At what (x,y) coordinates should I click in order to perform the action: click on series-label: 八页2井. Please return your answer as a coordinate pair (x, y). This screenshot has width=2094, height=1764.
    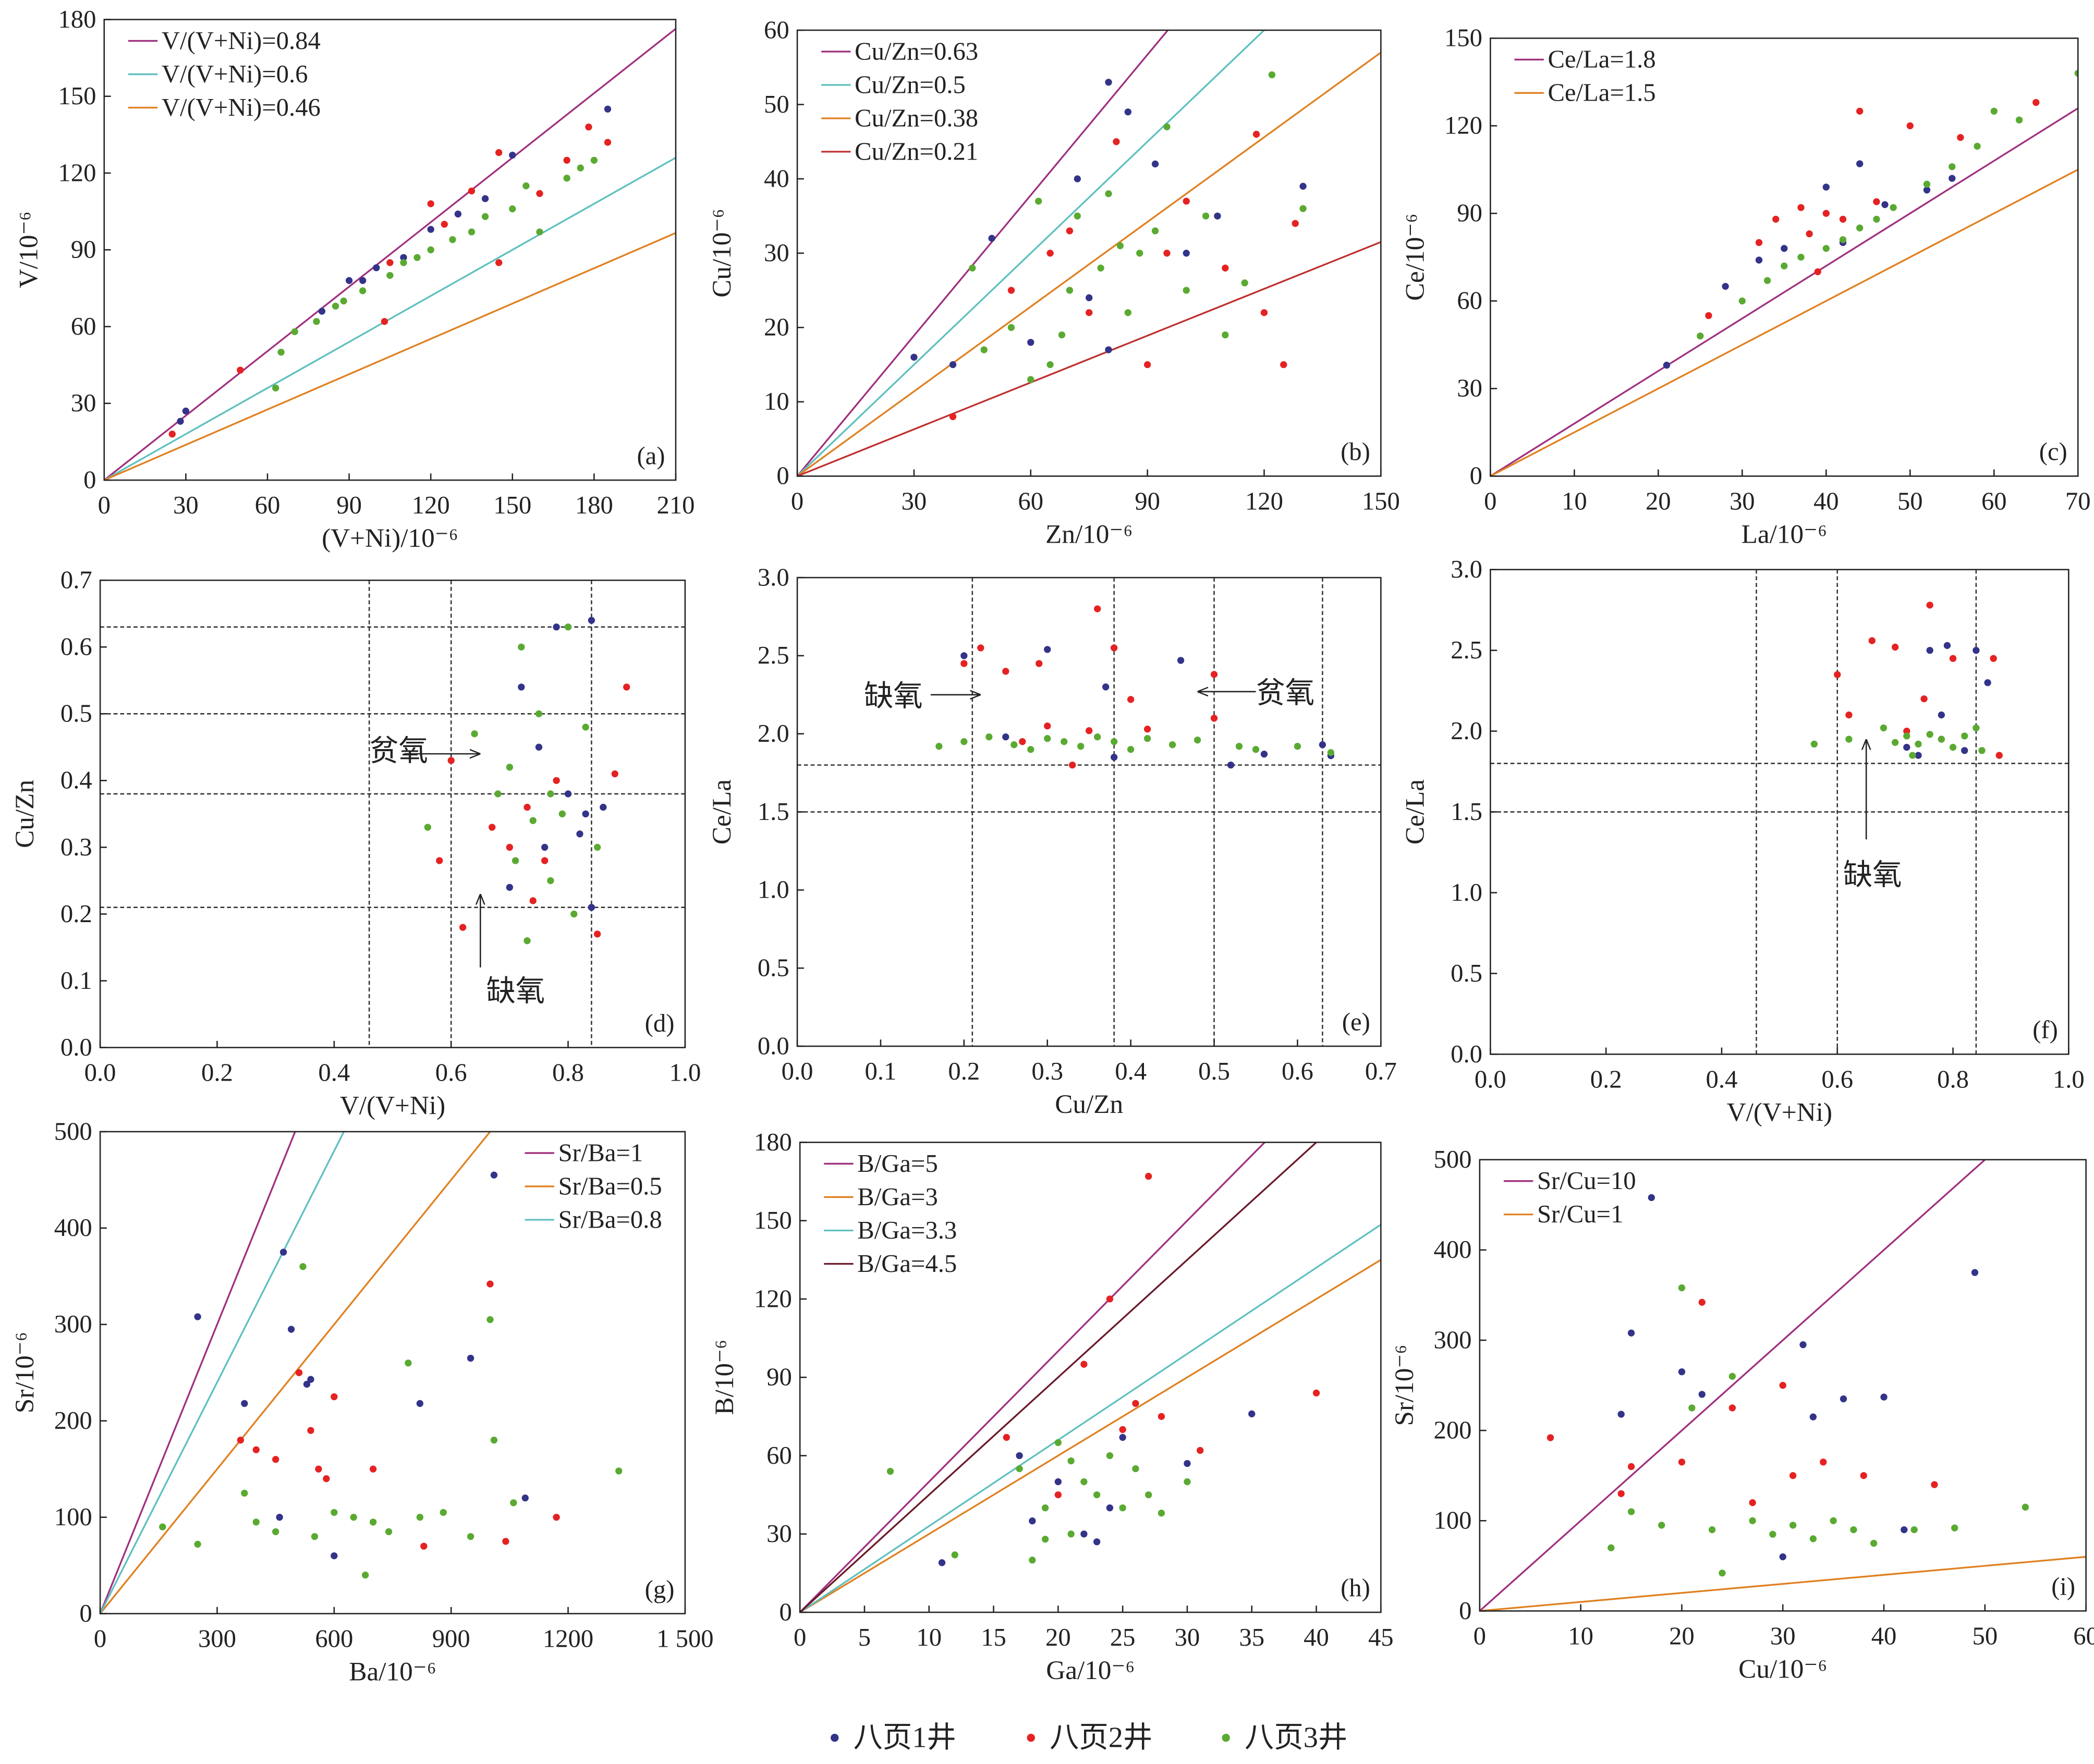
    Looking at the image, I should click on (1101, 1738).